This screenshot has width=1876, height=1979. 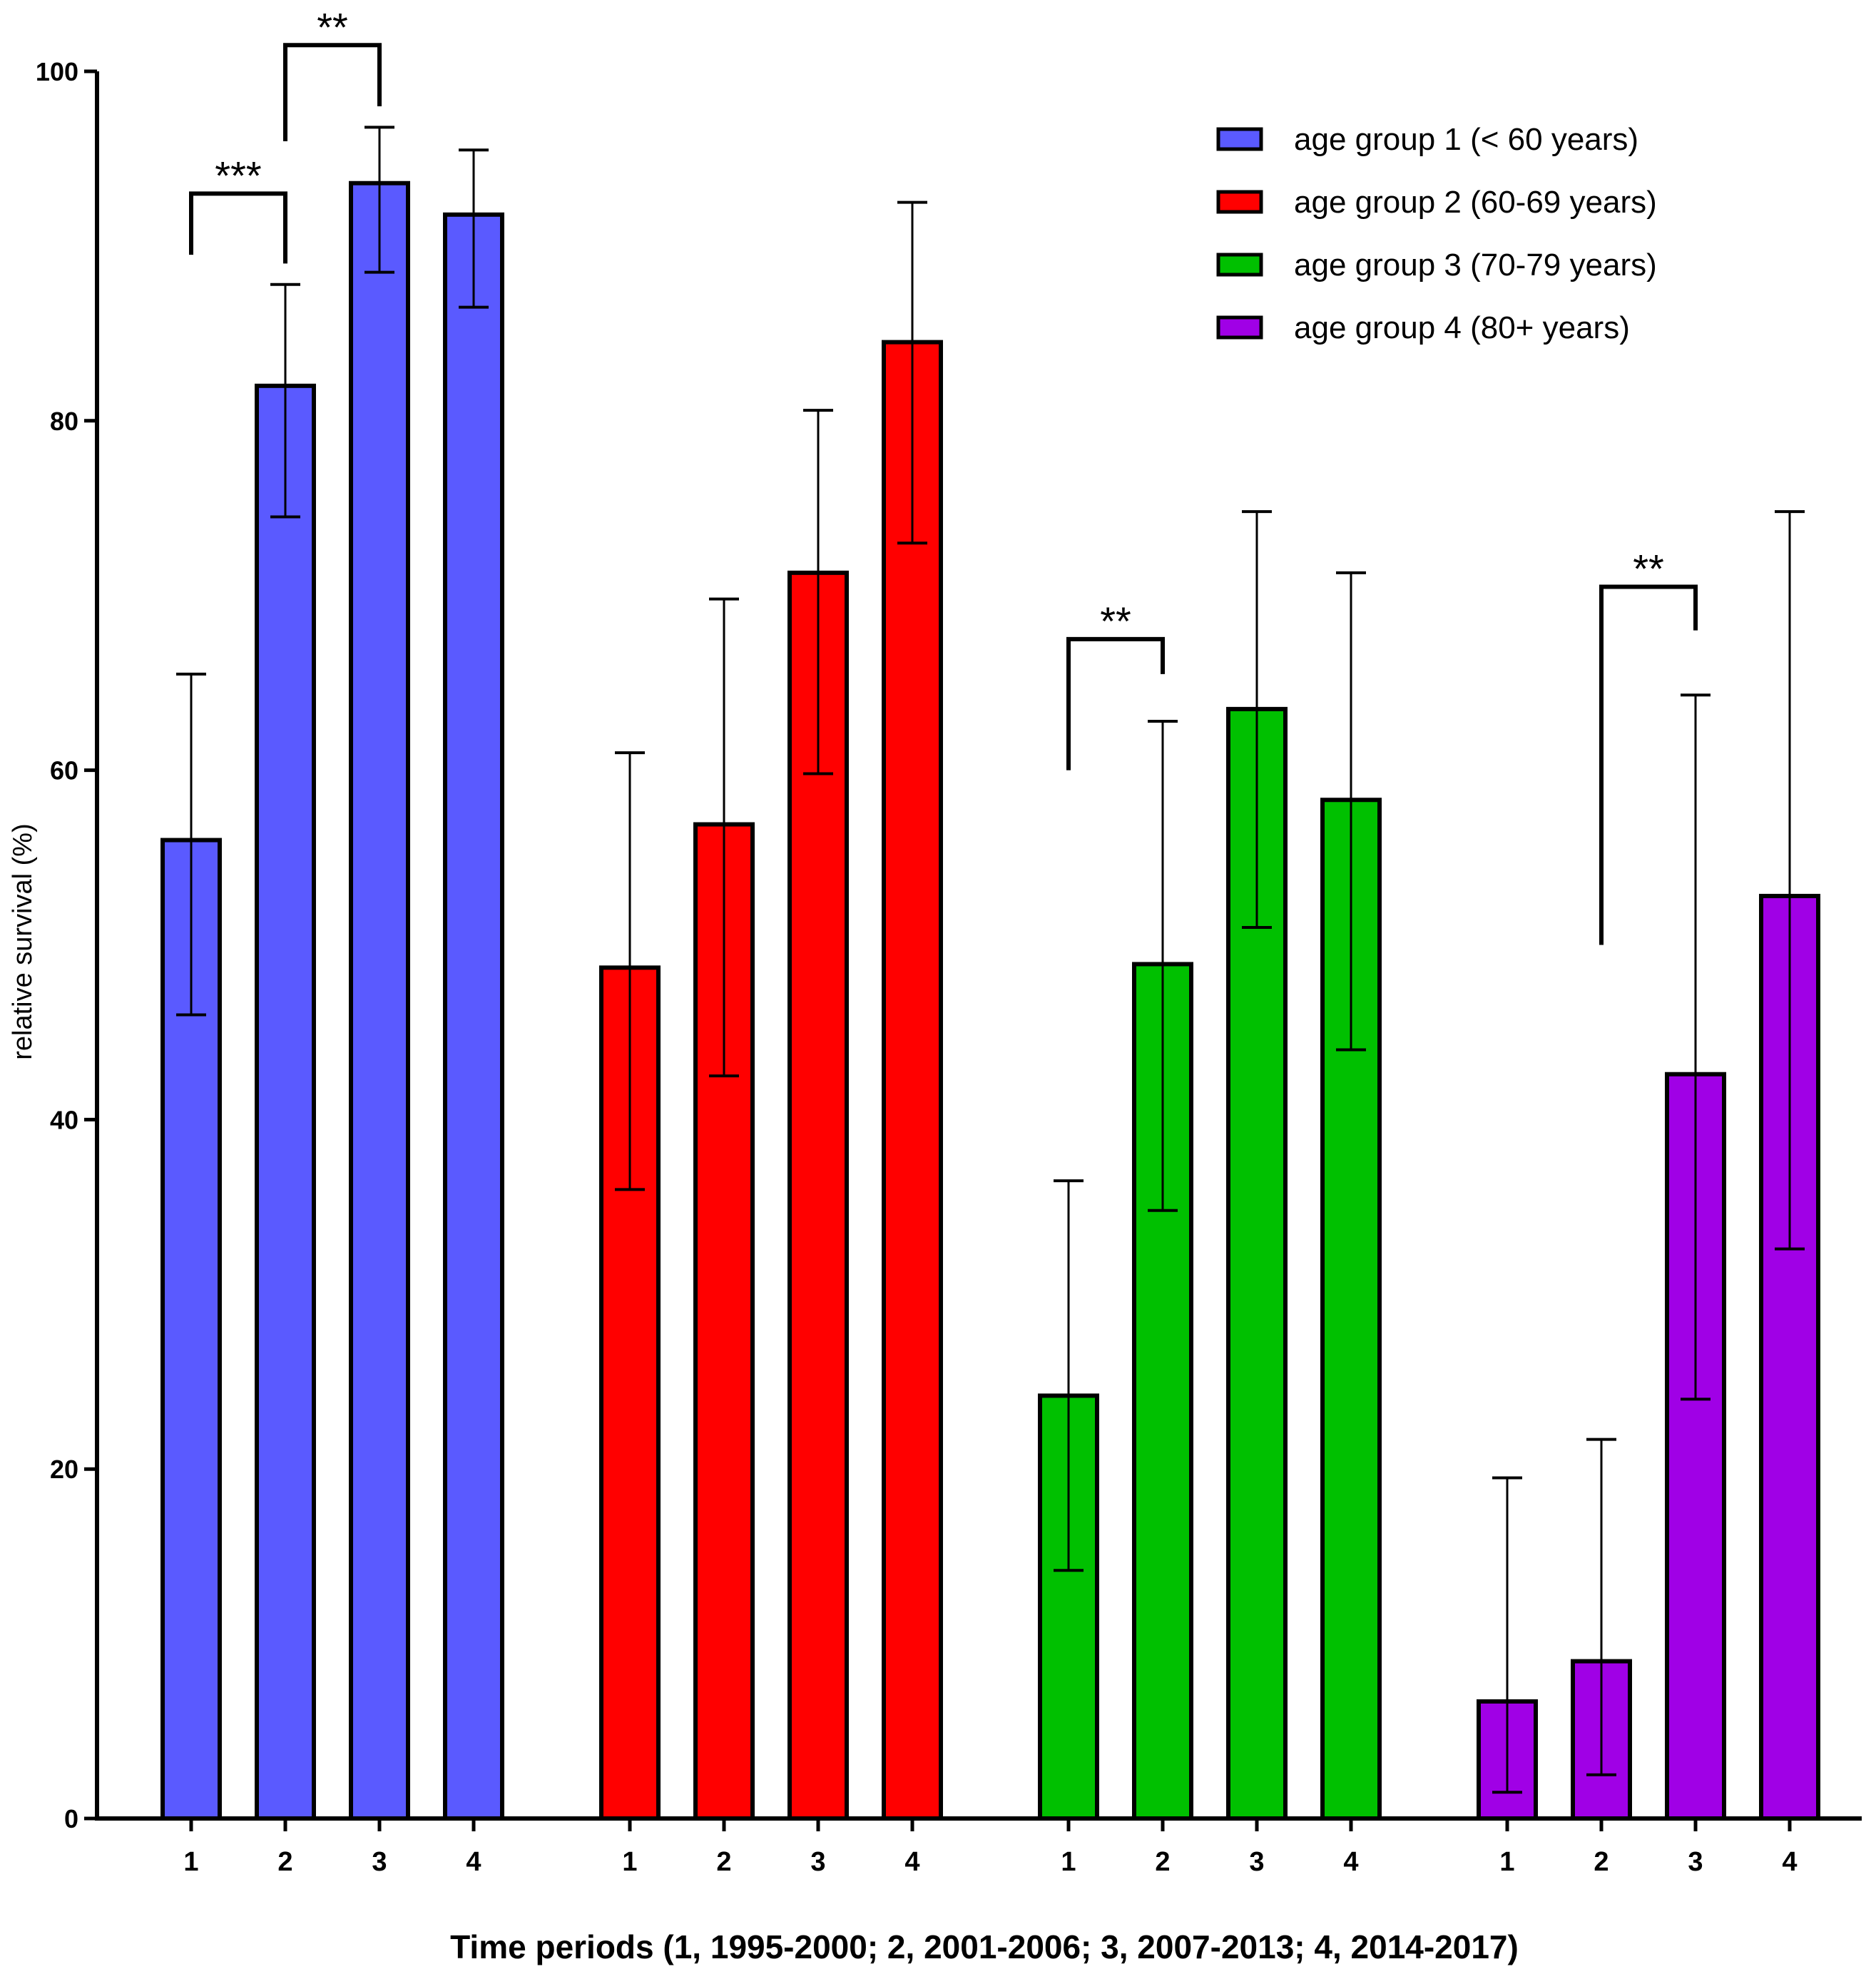 What do you see at coordinates (379, 1000) in the screenshot?
I see `bar-series1-period3` at bounding box center [379, 1000].